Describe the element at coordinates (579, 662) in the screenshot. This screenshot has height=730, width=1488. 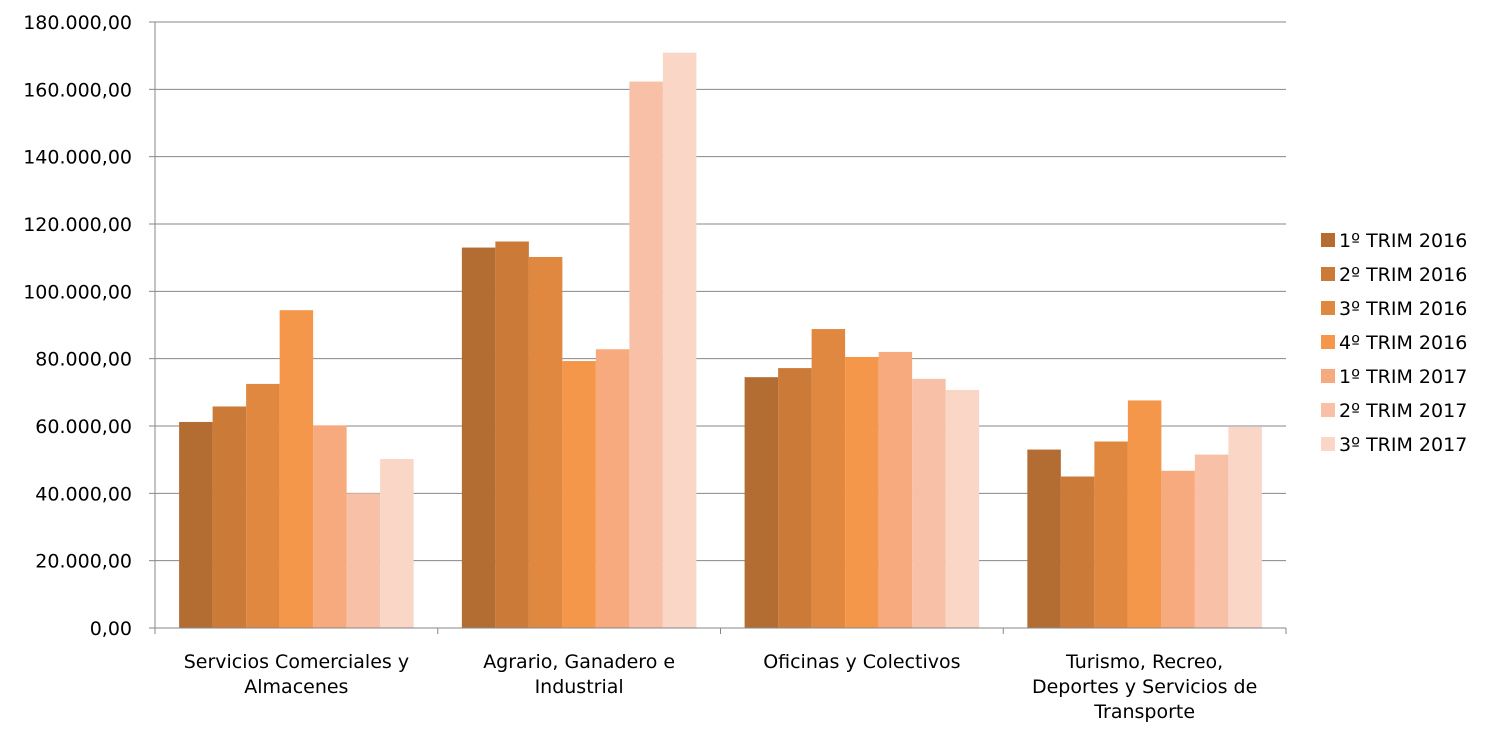
I see `x-tick-label: Agrario, Ganadero e` at that location.